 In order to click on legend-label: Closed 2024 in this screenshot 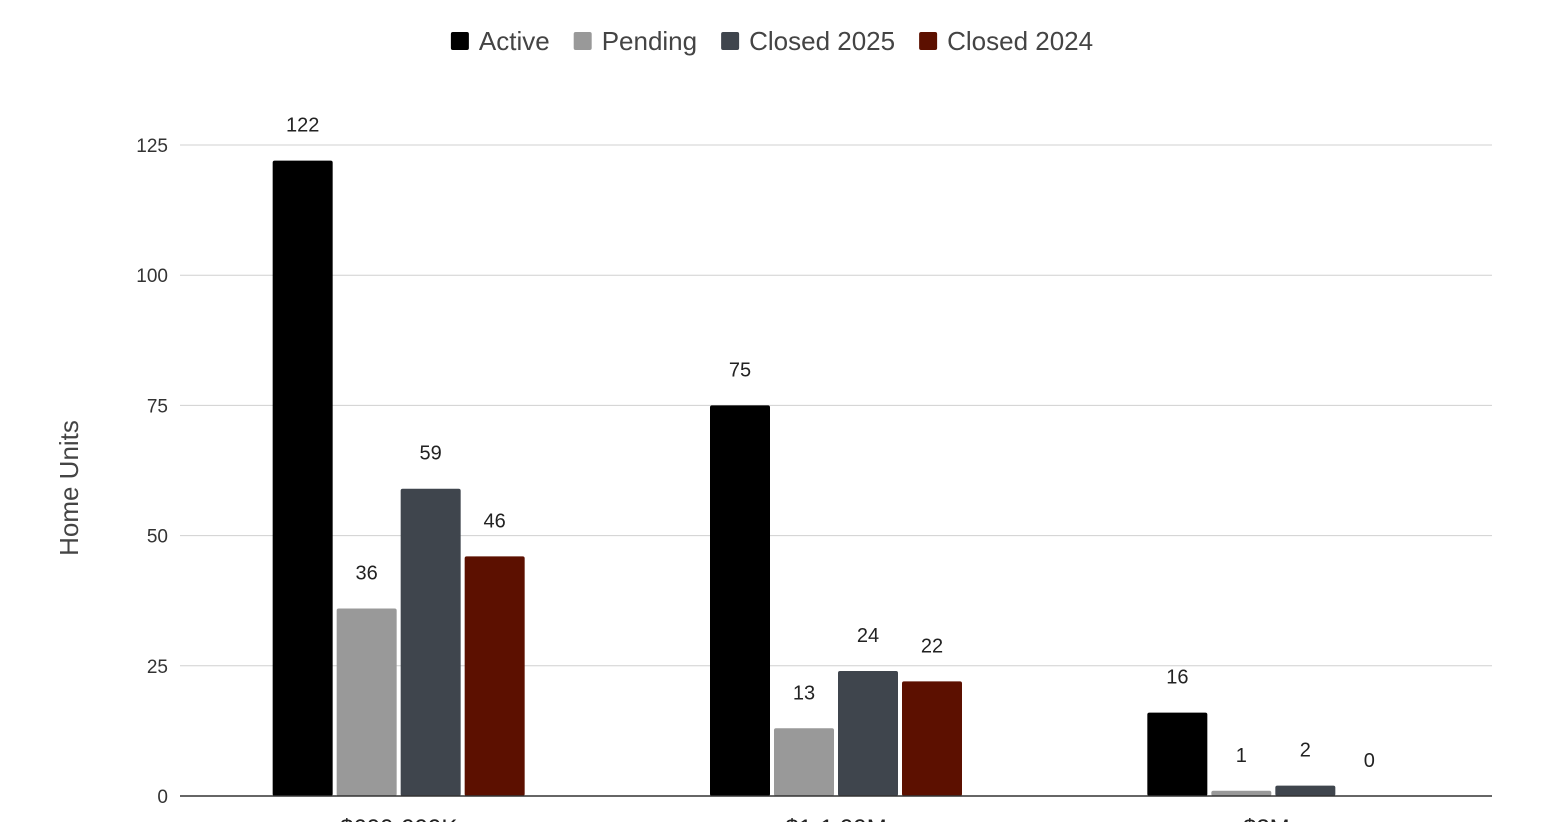, I will do `click(1020, 41)`.